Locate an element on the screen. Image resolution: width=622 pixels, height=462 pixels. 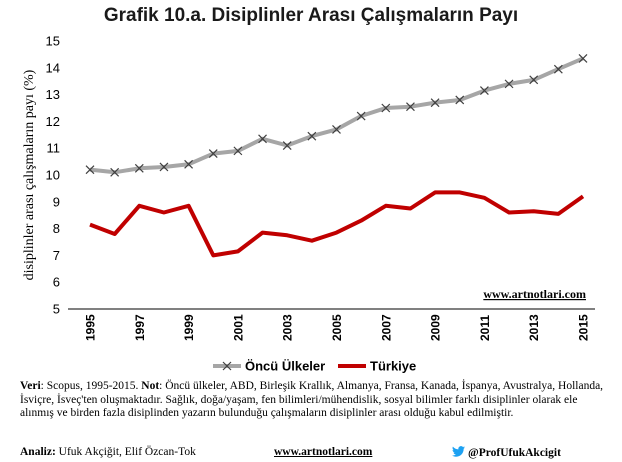
analysis-label: Analiz: is located at coordinates (38, 452).